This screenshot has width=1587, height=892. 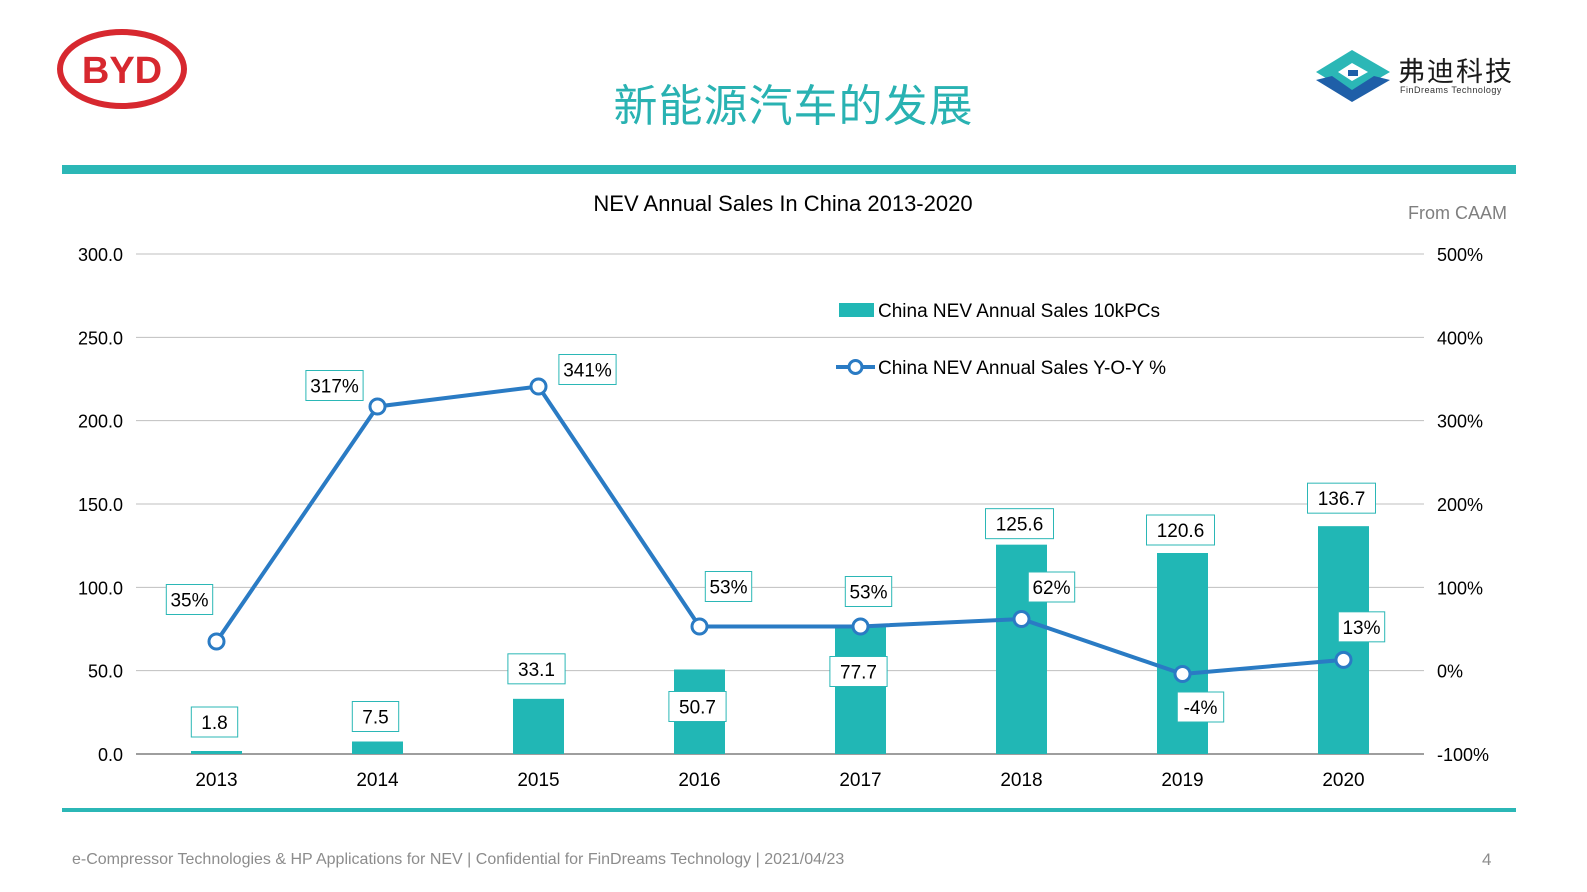 I want to click on findreams-logo: 弗迪科技 FinDreams Technology, so click(x=1417, y=76).